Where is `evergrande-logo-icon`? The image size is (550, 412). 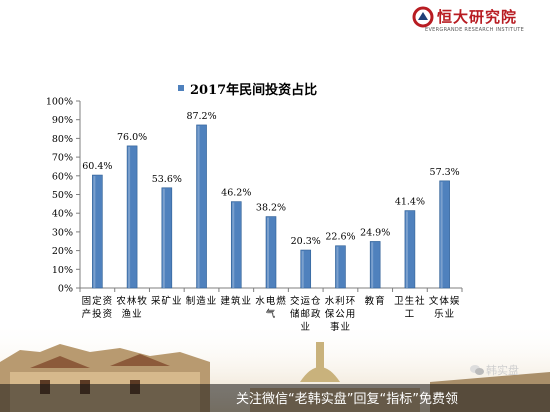
evergrande-logo-icon is located at coordinates (423, 17).